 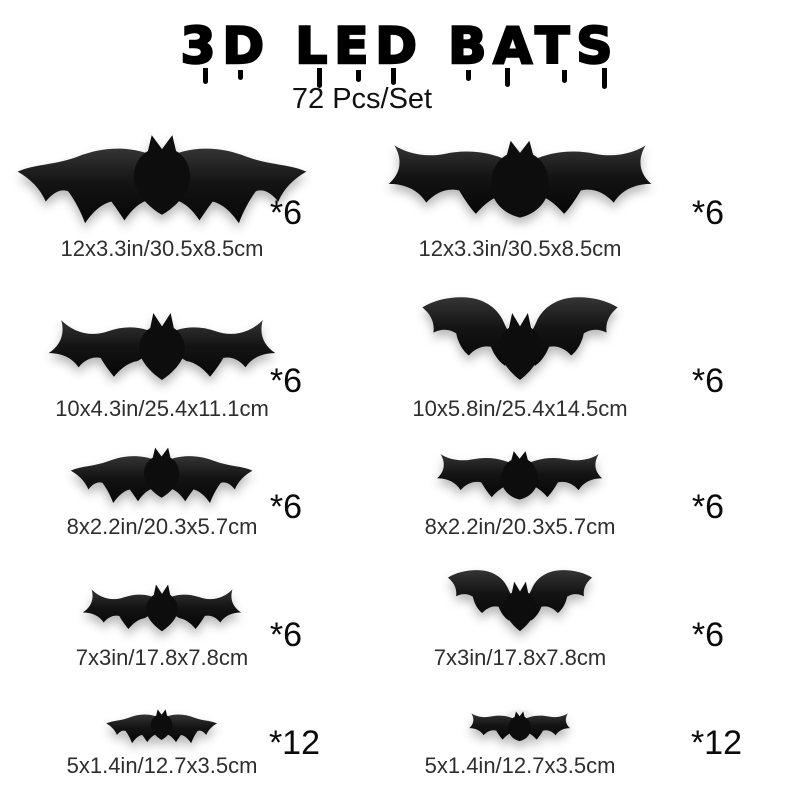 What do you see at coordinates (362, 98) in the screenshot?
I see `set-count-subtitle: 72 Pcs/Set` at bounding box center [362, 98].